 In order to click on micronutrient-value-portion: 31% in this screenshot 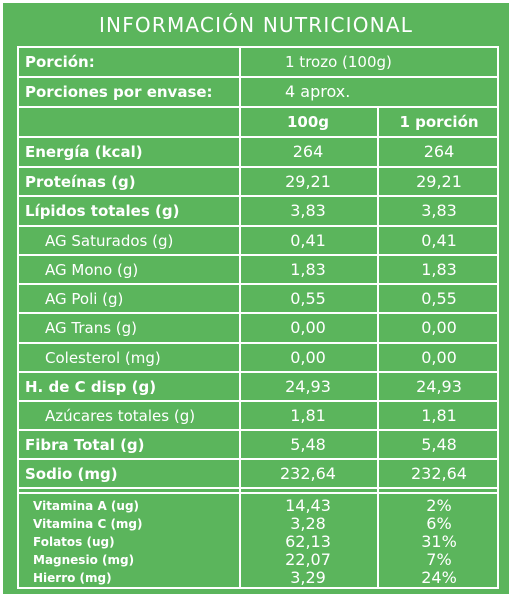, I will do `click(439, 541)`.